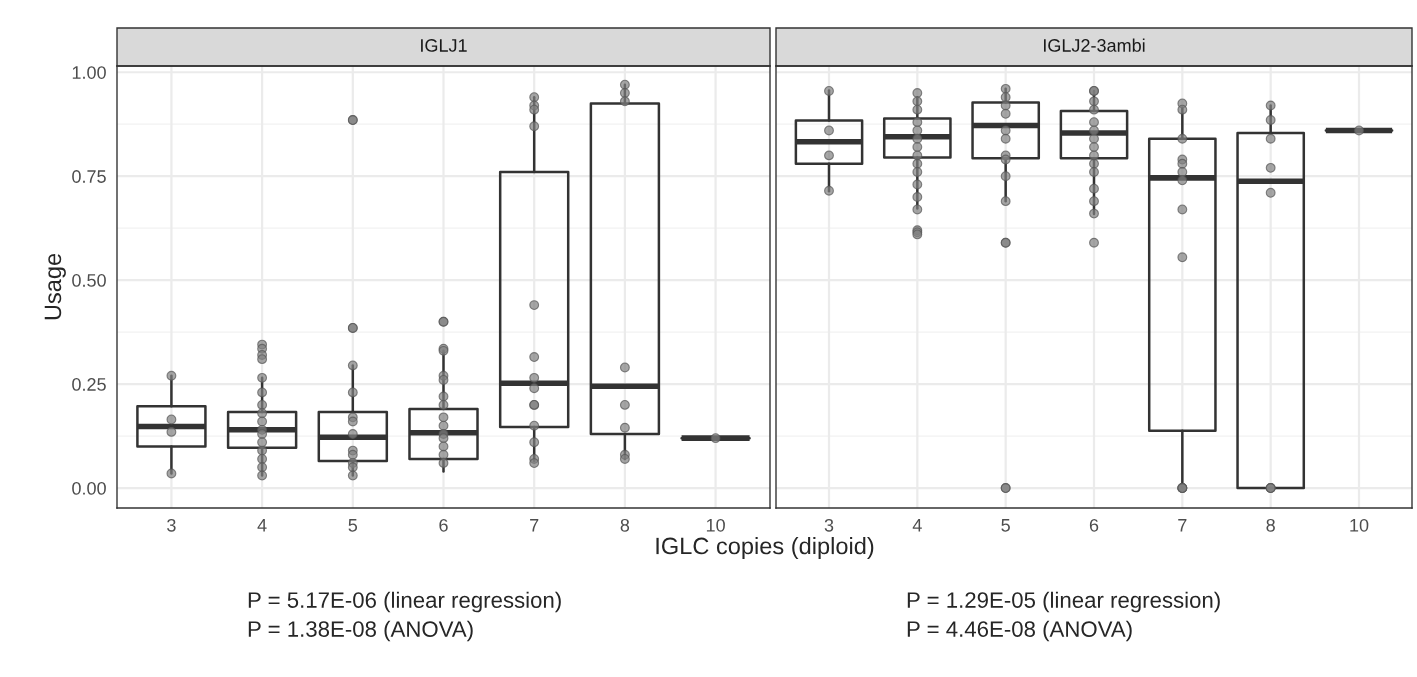  What do you see at coordinates (1094, 45) in the screenshot?
I see `chart-title: IGLJ2-3ambi` at bounding box center [1094, 45].